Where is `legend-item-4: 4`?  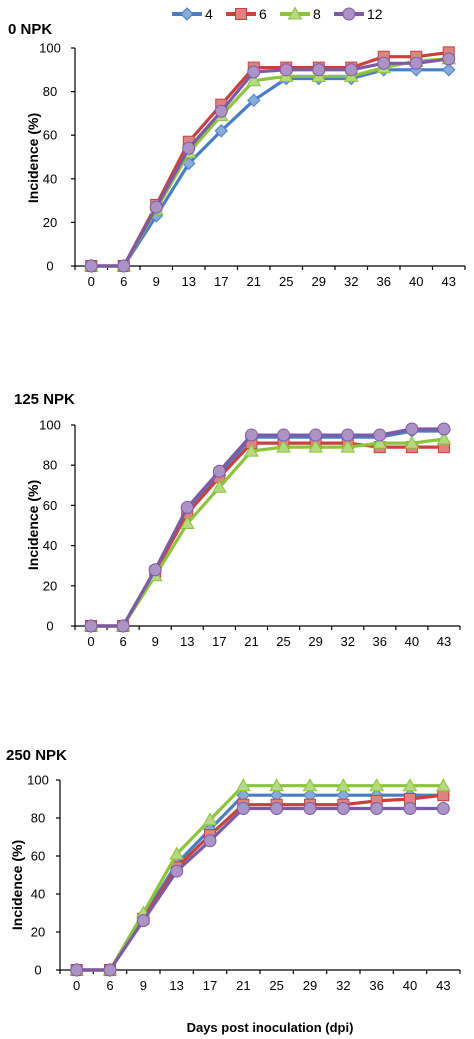
legend-item-4: 4 is located at coordinates (192, 14).